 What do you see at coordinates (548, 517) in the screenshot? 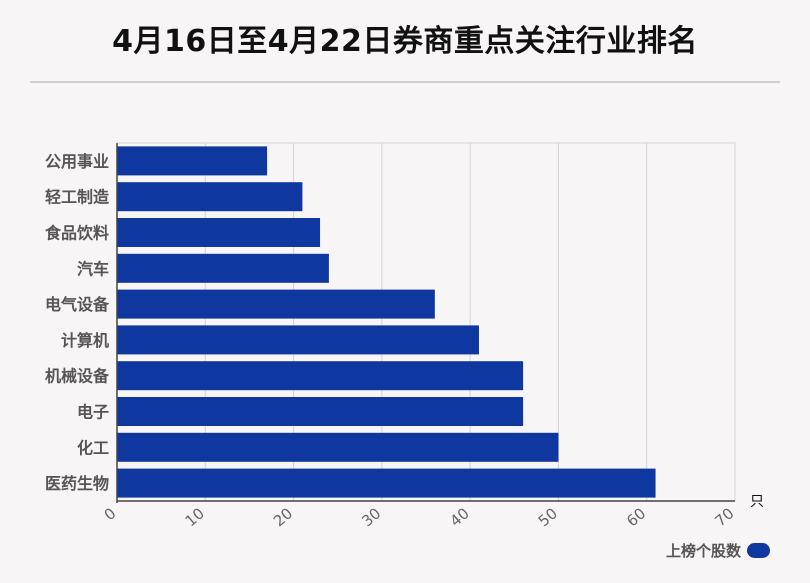
I see `x-tick-label: 50` at bounding box center [548, 517].